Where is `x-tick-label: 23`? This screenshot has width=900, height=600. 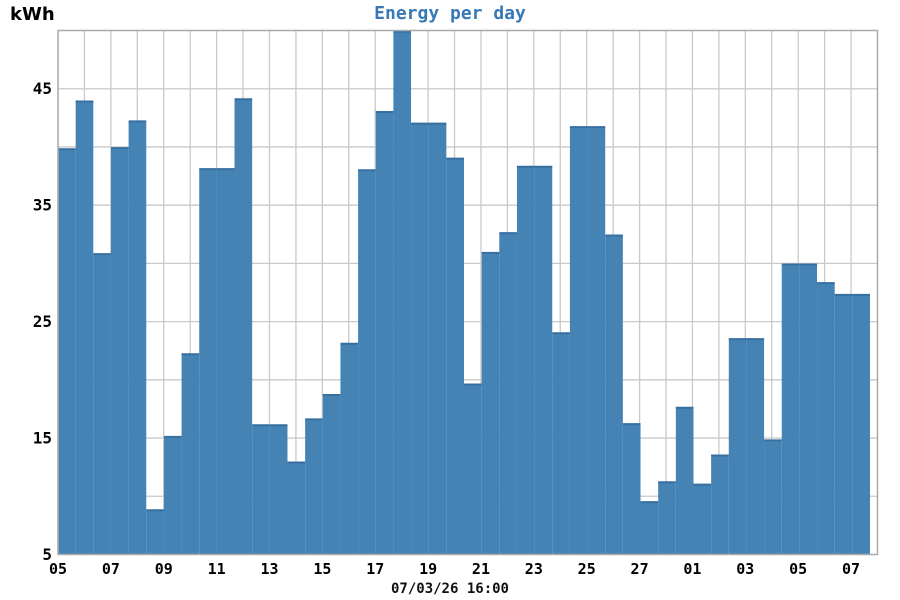
x-tick-label: 23 is located at coordinates (534, 569).